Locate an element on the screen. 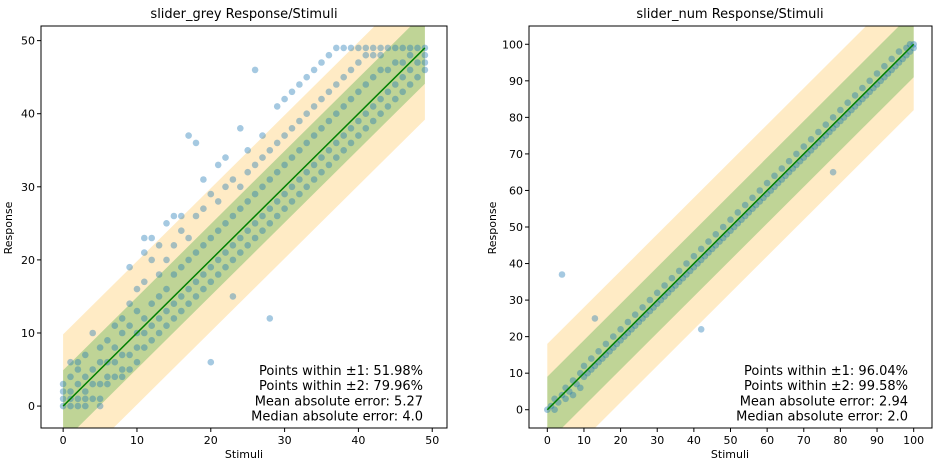  y-tick-label: 40 is located at coordinates (28, 114).